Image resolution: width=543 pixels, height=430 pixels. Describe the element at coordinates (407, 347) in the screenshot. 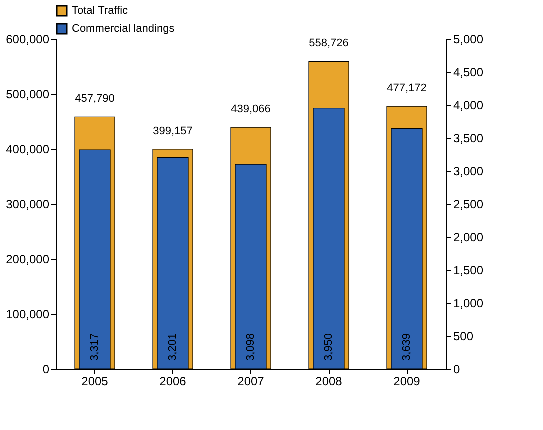

I see `data-label: 3,639` at that location.